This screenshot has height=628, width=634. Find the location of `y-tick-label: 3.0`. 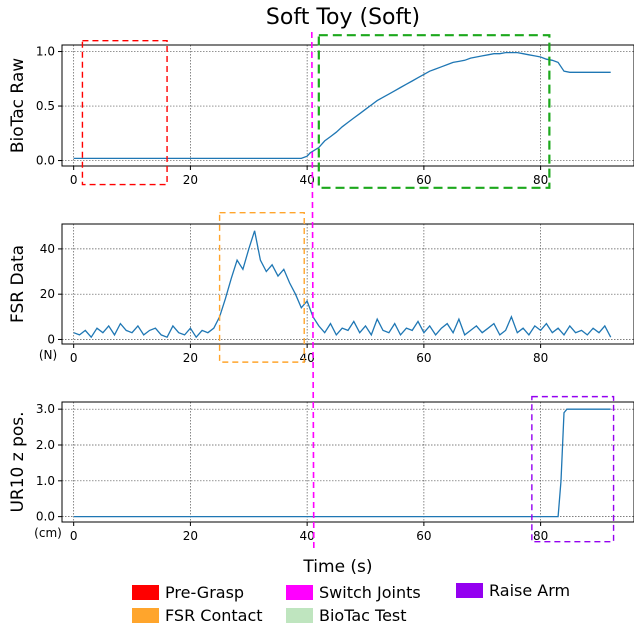

y-tick-label: 3.0 is located at coordinates (45, 409).